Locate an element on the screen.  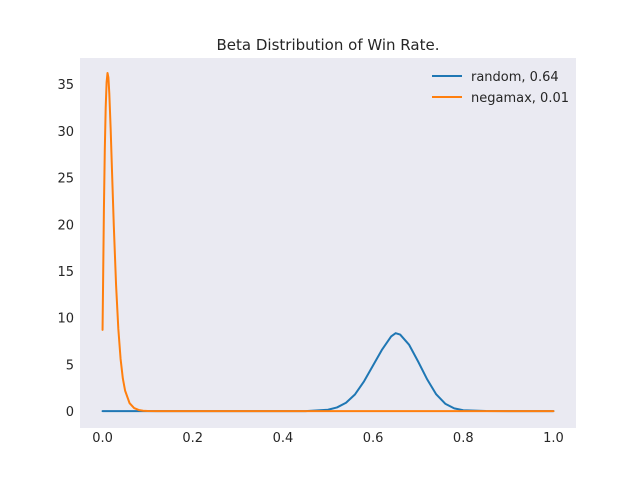
x-tick-label: 0.8 is located at coordinates (463, 438).